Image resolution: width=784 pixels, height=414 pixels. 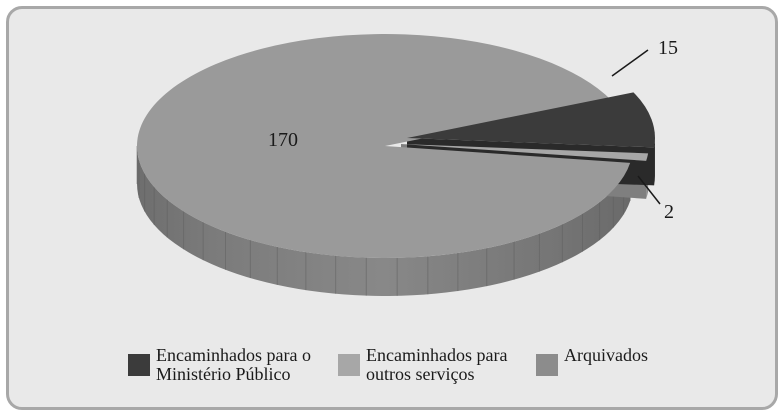 What do you see at coordinates (283, 140) in the screenshot?
I see `data-label: 170` at bounding box center [283, 140].